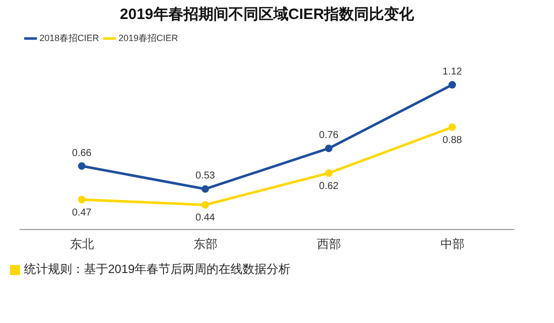  I want to click on x-tick-label: 西部, so click(328, 244).